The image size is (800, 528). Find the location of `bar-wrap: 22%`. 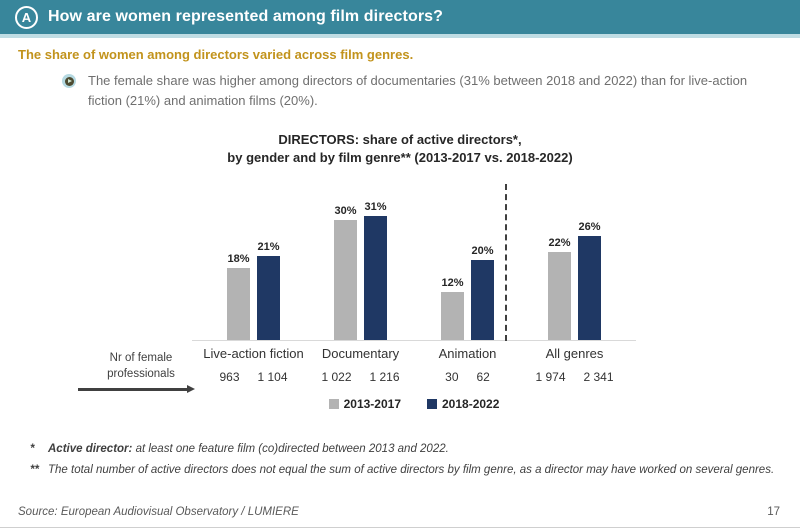

bar-wrap: 22% is located at coordinates (559, 288).